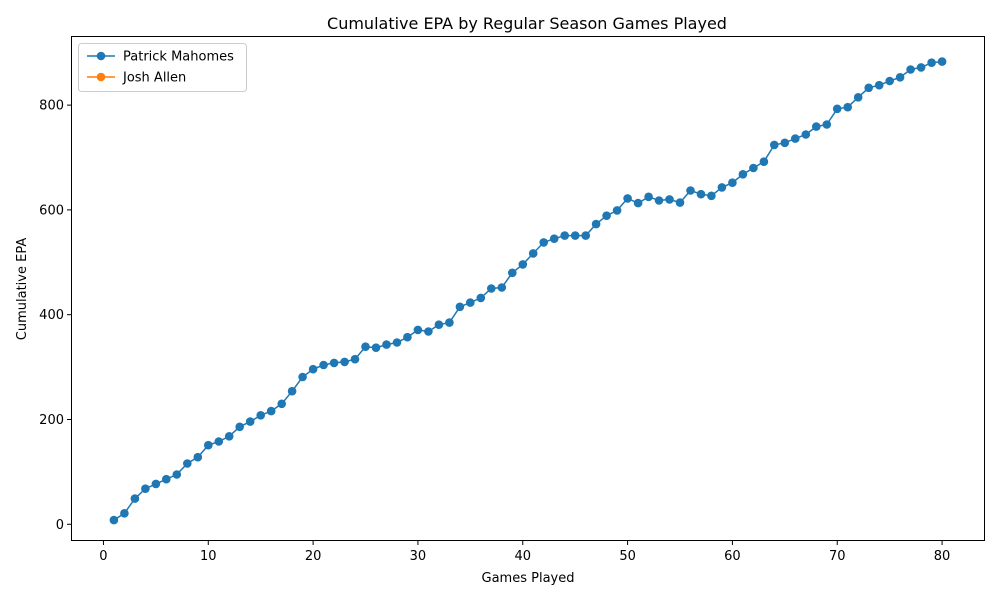 The image size is (1000, 600). Describe the element at coordinates (178, 57) in the screenshot. I see `legend-label-0: Patrick Mahomes` at that location.